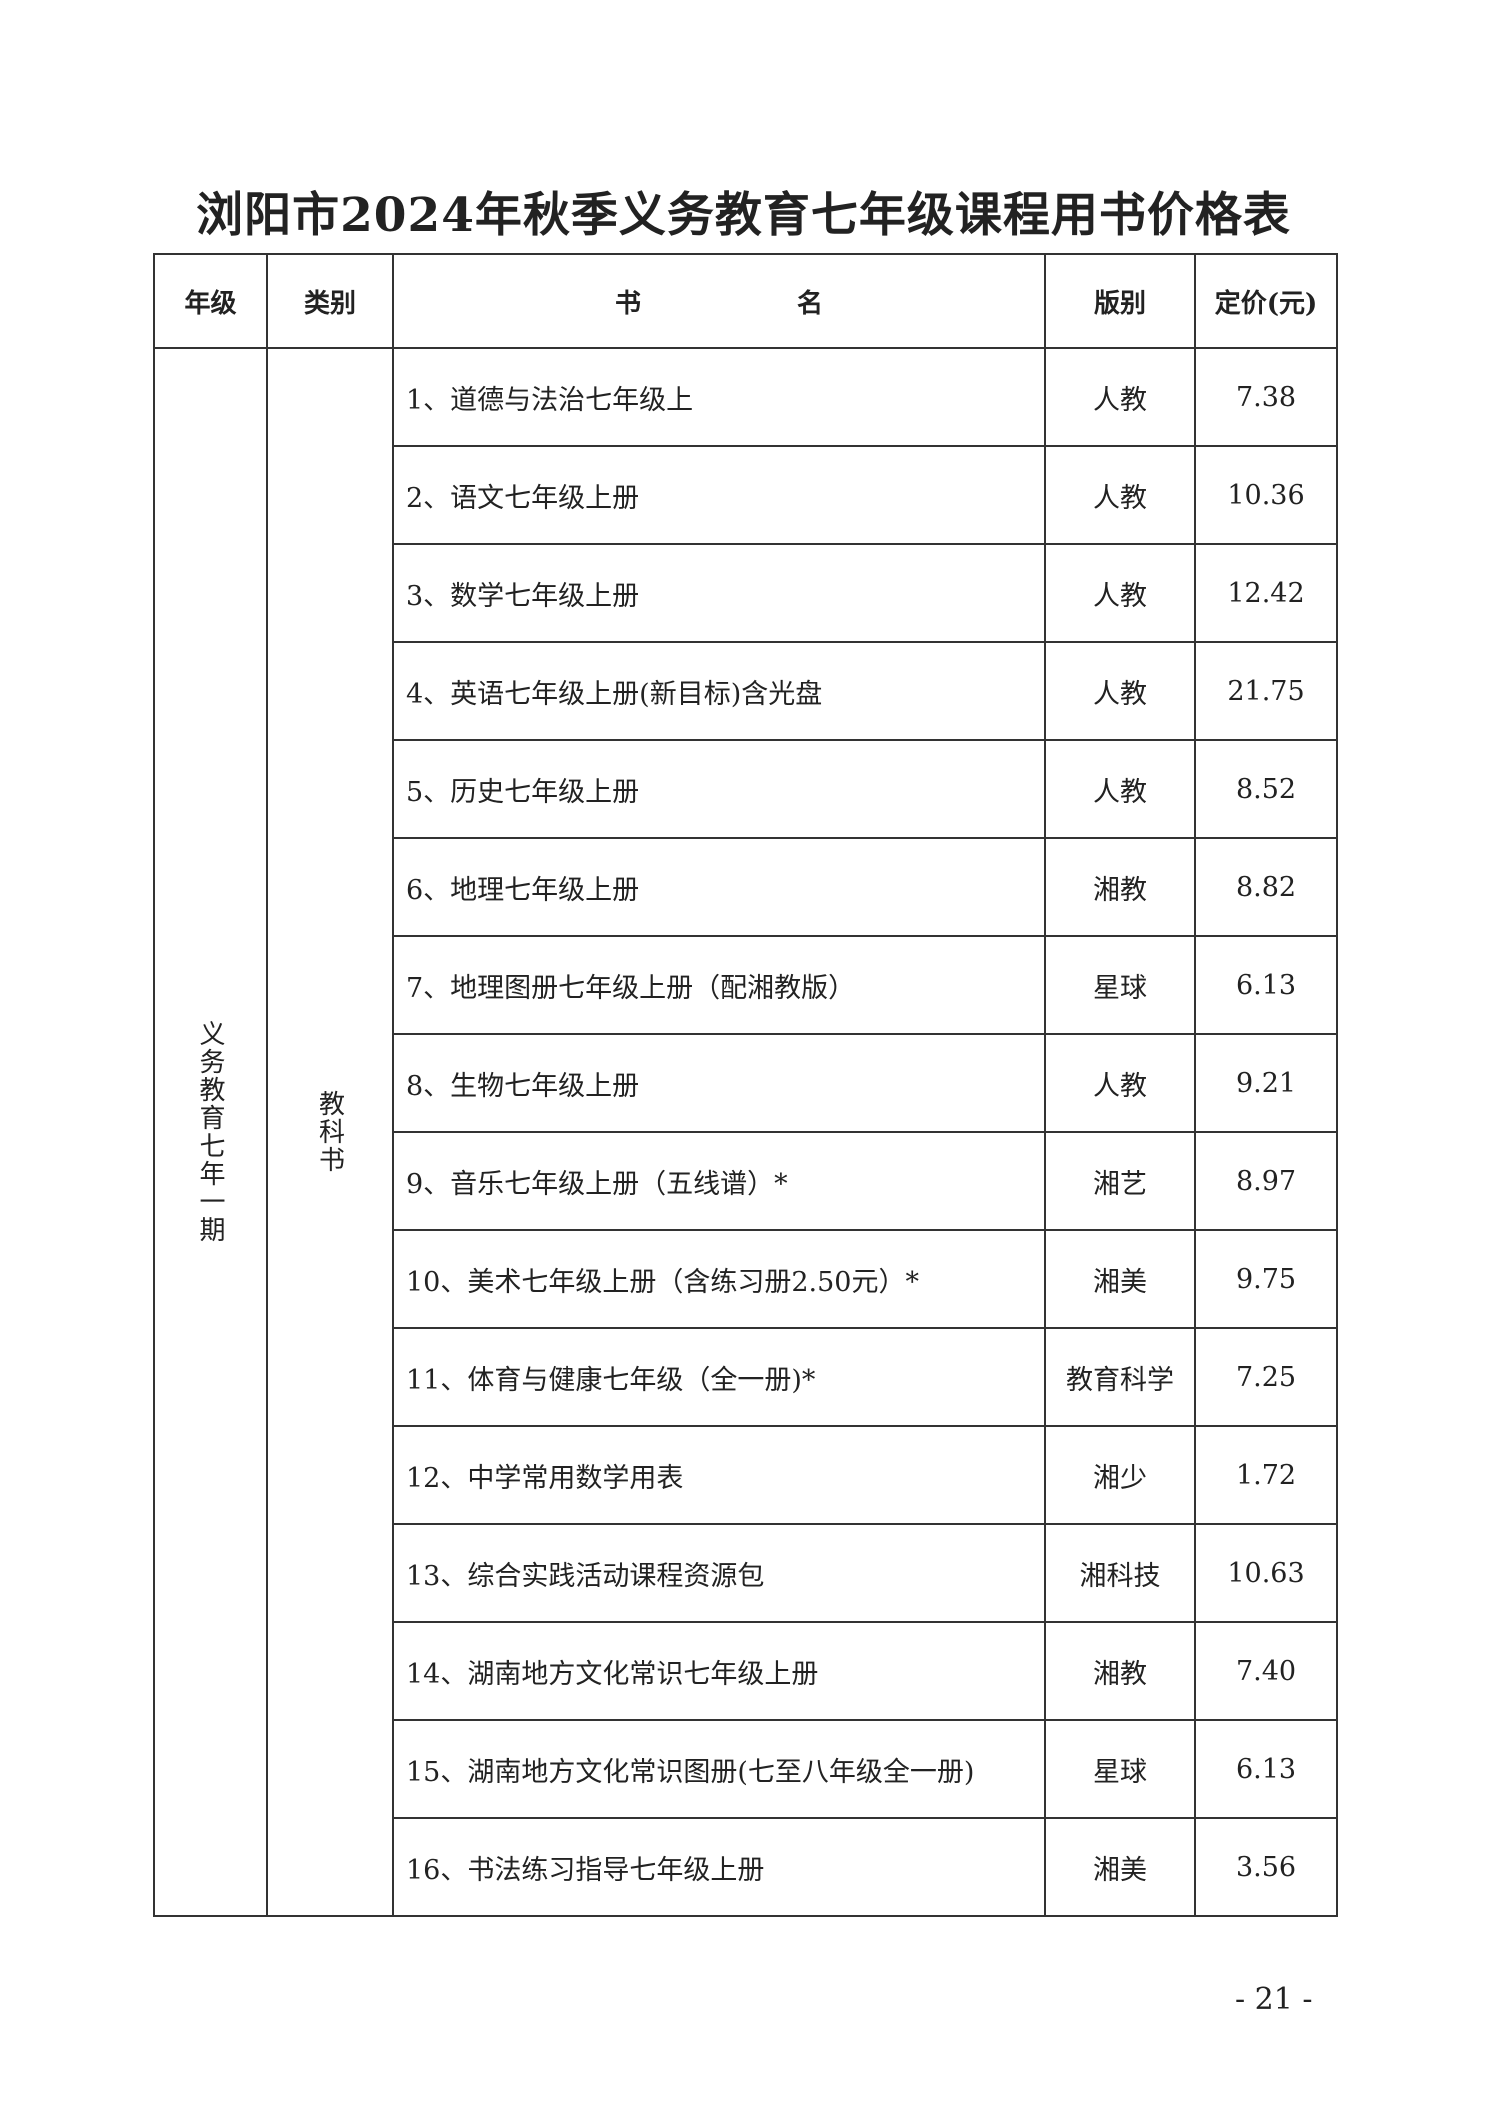  What do you see at coordinates (1274, 1999) in the screenshot?
I see `page-number: - 21 -` at bounding box center [1274, 1999].